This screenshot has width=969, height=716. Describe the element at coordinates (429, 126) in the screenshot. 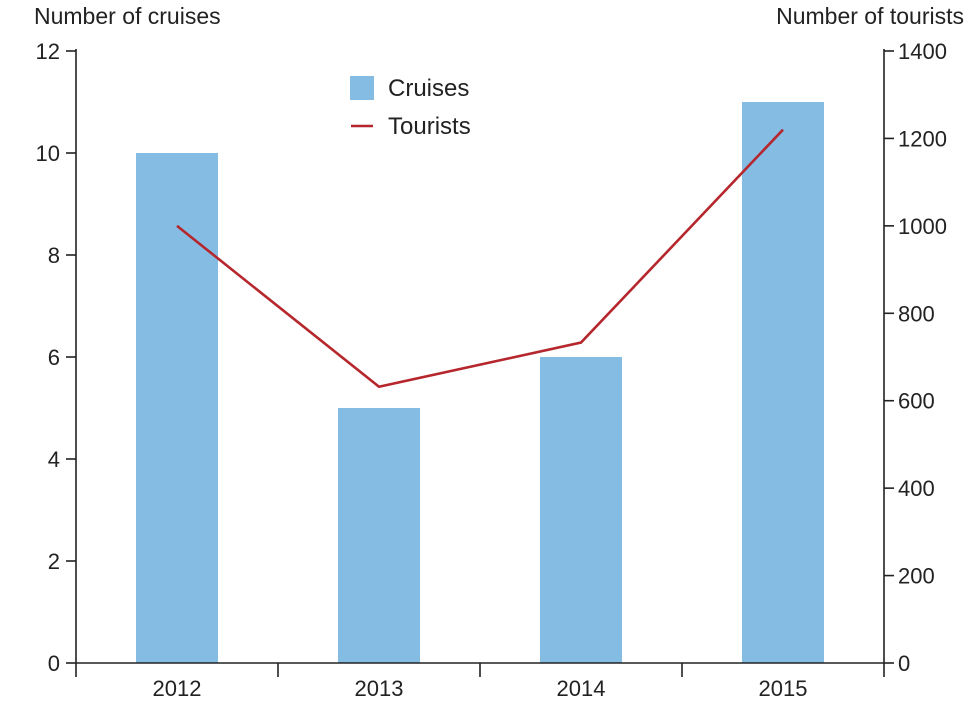

I see `legend-label-tourists: Tourists` at that location.